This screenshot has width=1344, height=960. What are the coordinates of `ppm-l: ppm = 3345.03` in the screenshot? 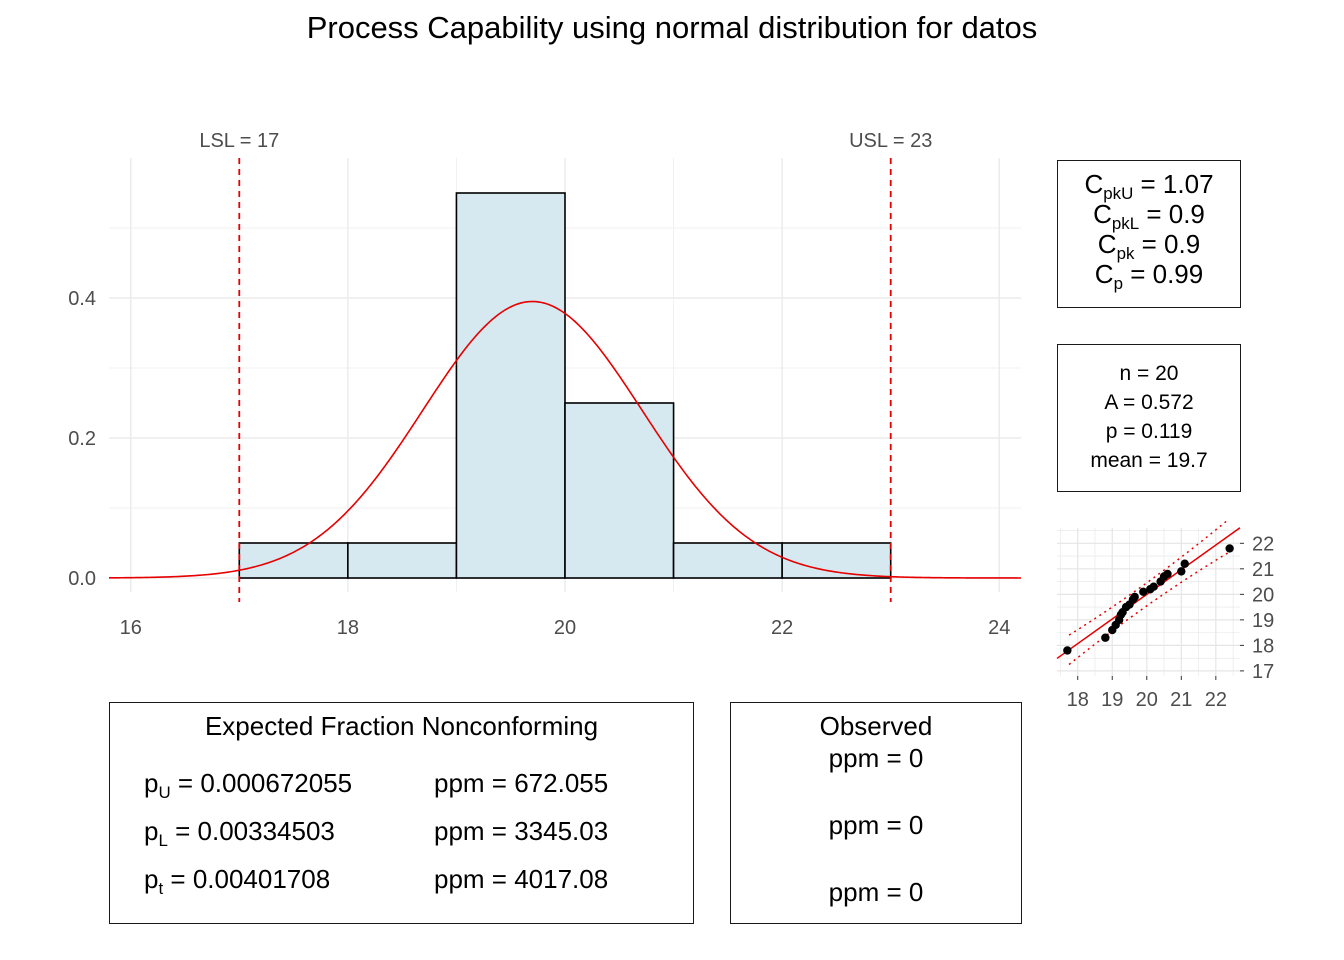 It's located at (521, 831).